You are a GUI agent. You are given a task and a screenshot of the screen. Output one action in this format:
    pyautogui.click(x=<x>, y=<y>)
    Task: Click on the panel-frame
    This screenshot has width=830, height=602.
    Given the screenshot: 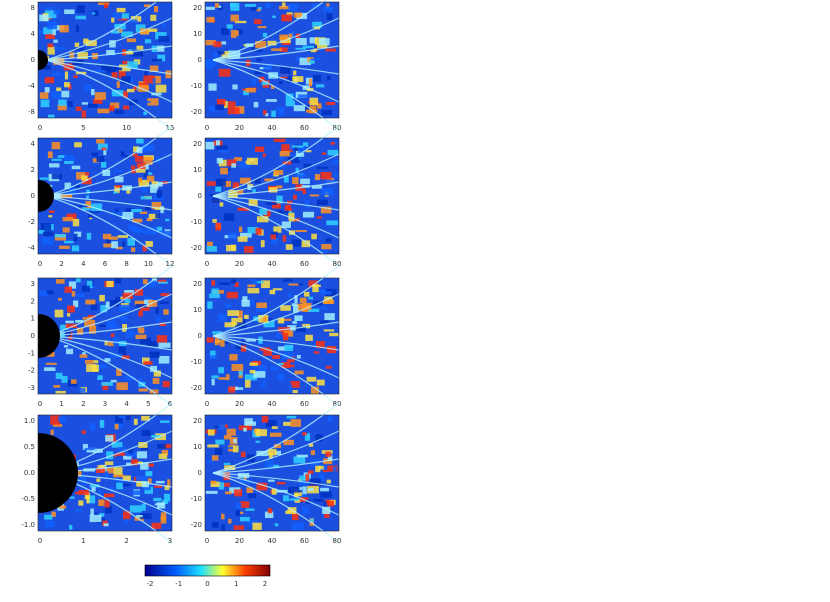 What is the action you would take?
    pyautogui.click(x=105, y=60)
    